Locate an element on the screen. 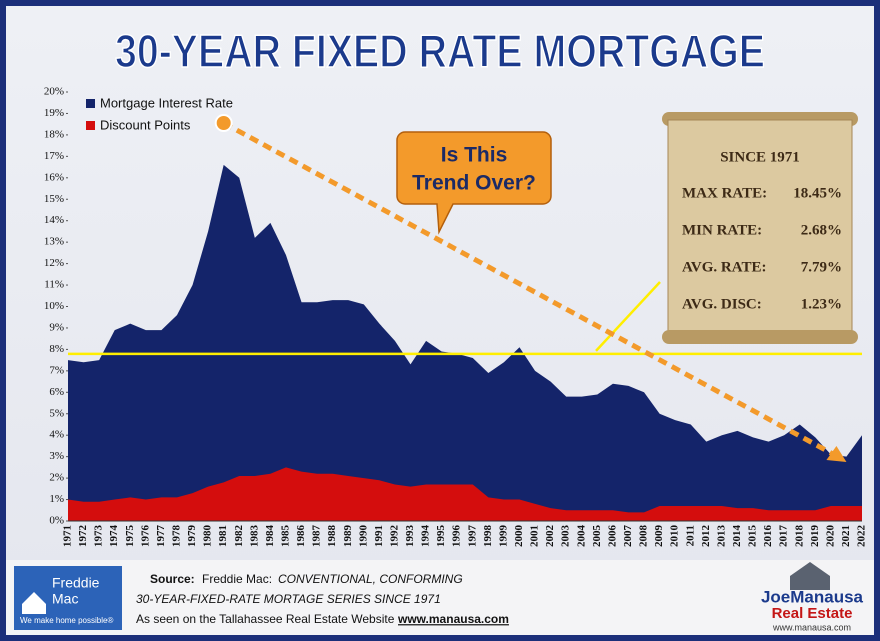 Image resolution: width=880 pixels, height=641 pixels. x-tick-label: 1975 is located at coordinates (130, 536).